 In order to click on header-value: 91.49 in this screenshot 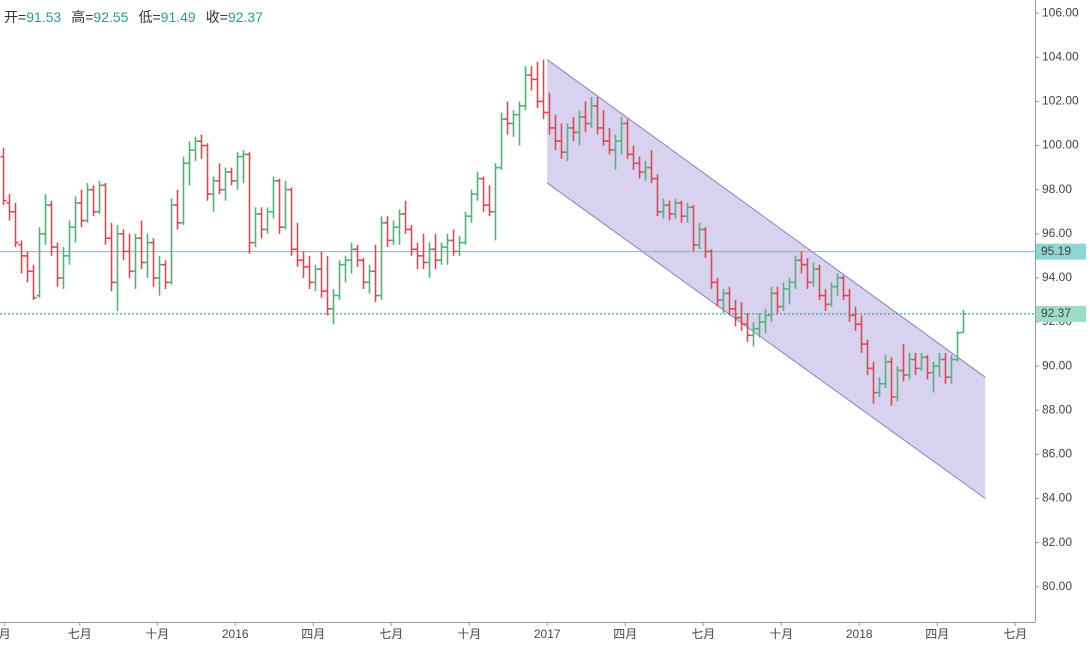, I will do `click(178, 17)`.